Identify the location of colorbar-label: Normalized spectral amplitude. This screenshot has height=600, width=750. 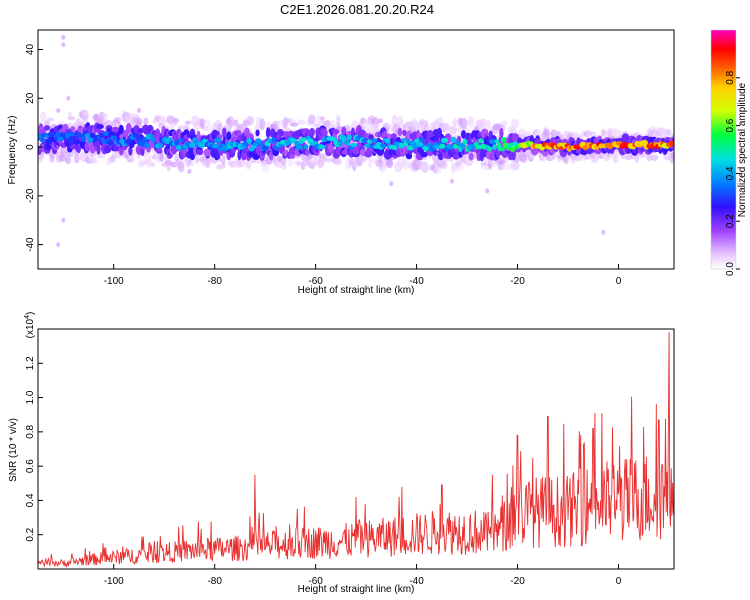
(742, 149).